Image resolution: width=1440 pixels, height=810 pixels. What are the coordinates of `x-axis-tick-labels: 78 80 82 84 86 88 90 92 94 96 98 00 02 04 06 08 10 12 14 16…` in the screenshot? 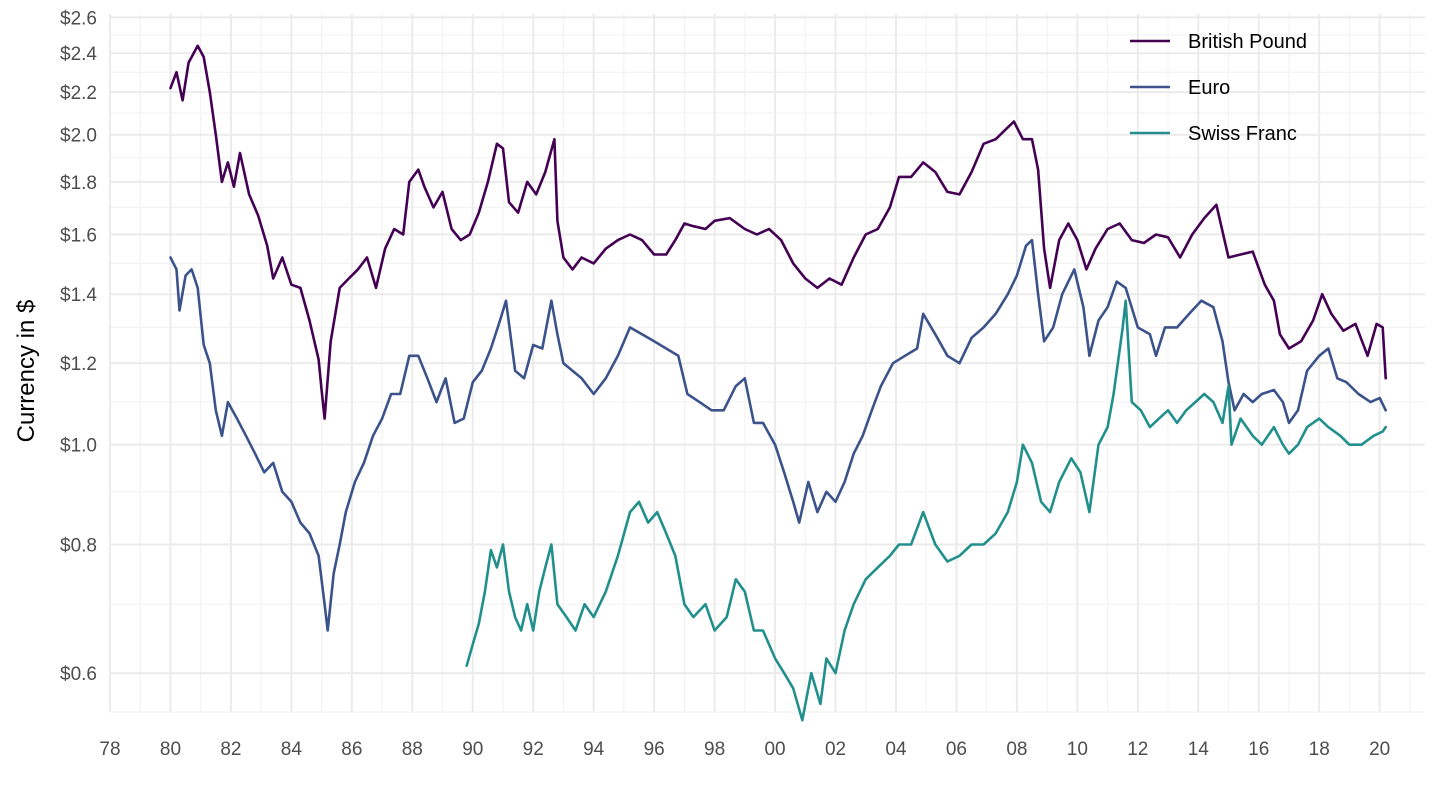 It's located at (744, 749).